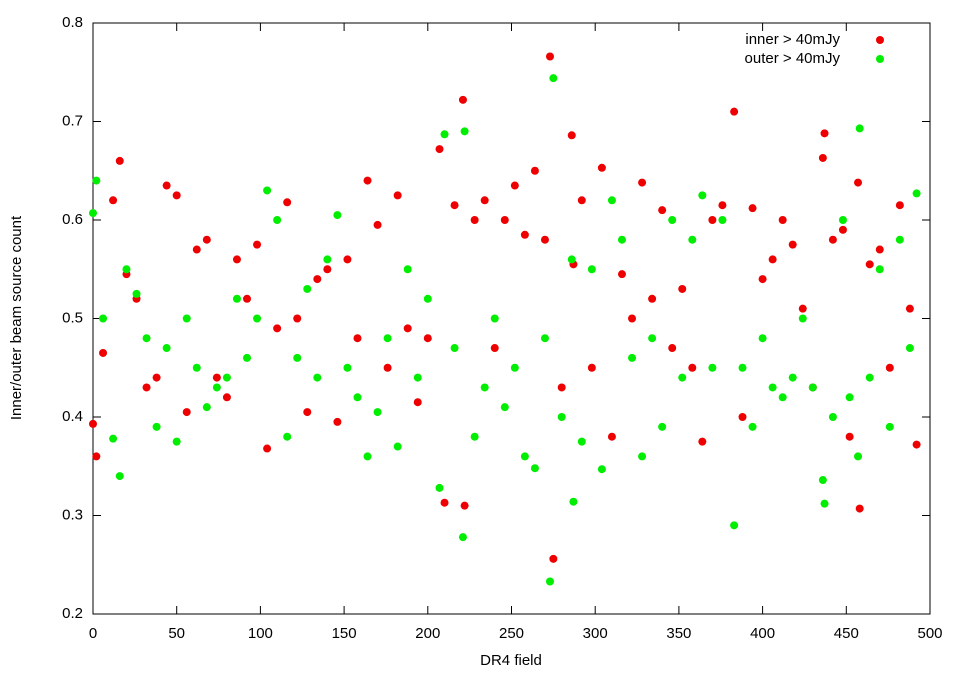 The height and width of the screenshot is (679, 963). What do you see at coordinates (176, 633) in the screenshot?
I see `x-tick-label: 50` at bounding box center [176, 633].